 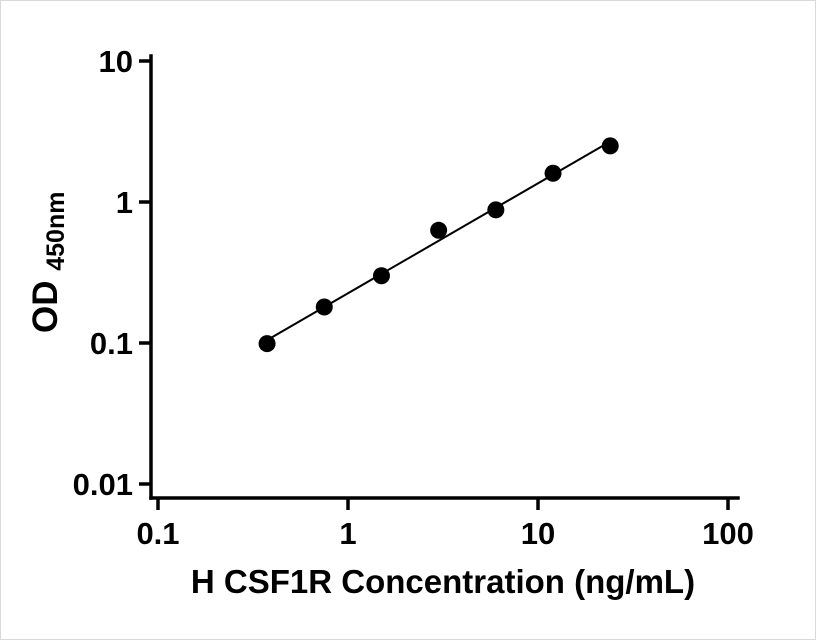 What do you see at coordinates (157, 533) in the screenshot?
I see `x-axis-tick-label: 0.1` at bounding box center [157, 533].